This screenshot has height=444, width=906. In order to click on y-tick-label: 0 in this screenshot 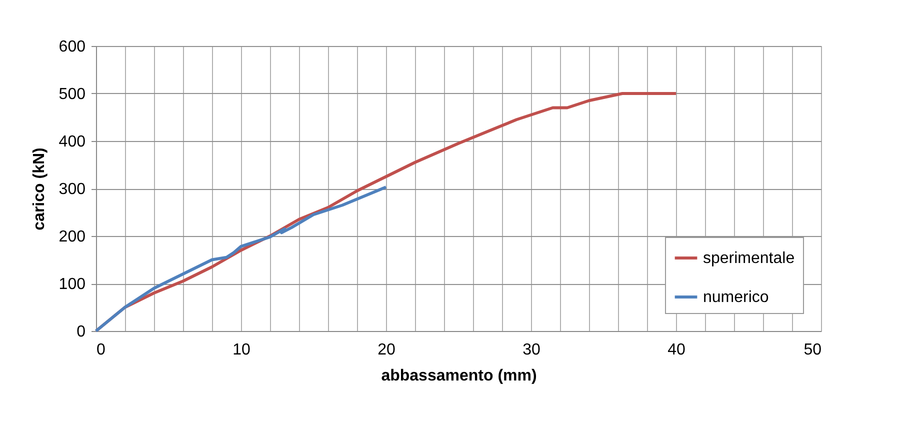, I will do `click(81, 332)`.